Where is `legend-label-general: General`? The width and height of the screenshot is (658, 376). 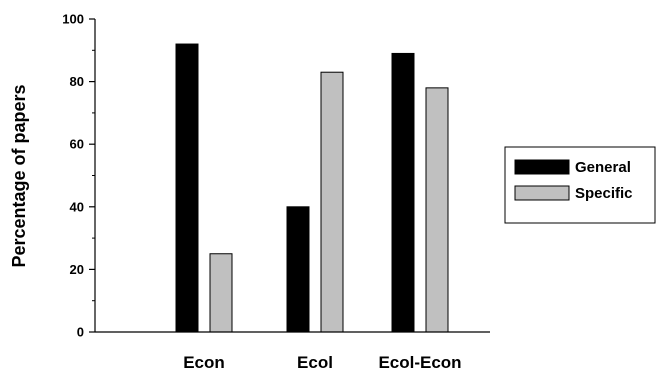 legend-label-general: General is located at coordinates (603, 167).